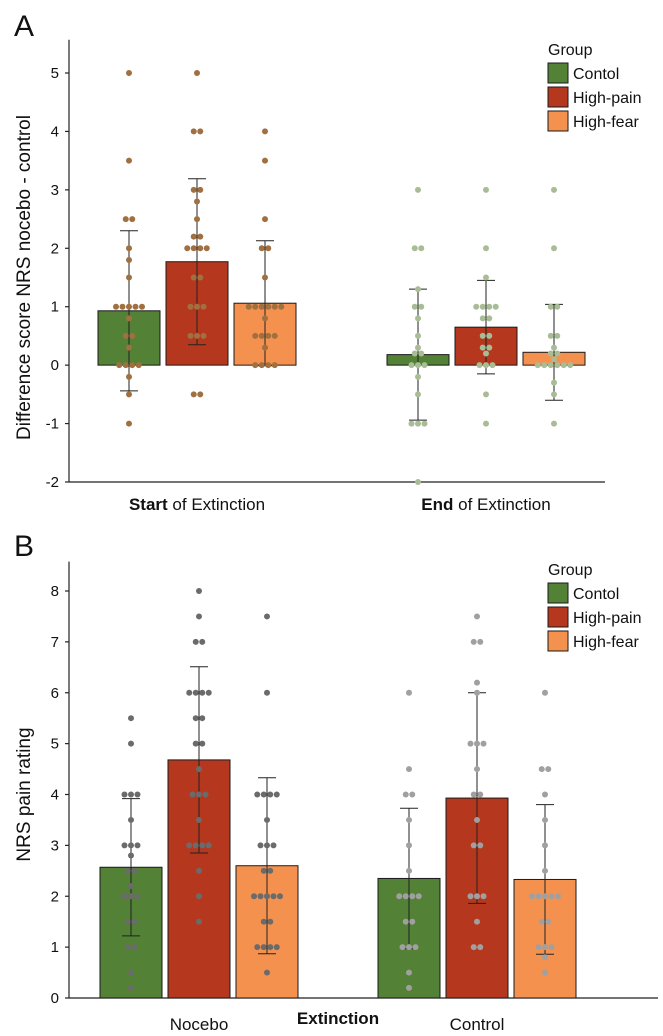  I want to click on legend-title: Group, so click(570, 50).